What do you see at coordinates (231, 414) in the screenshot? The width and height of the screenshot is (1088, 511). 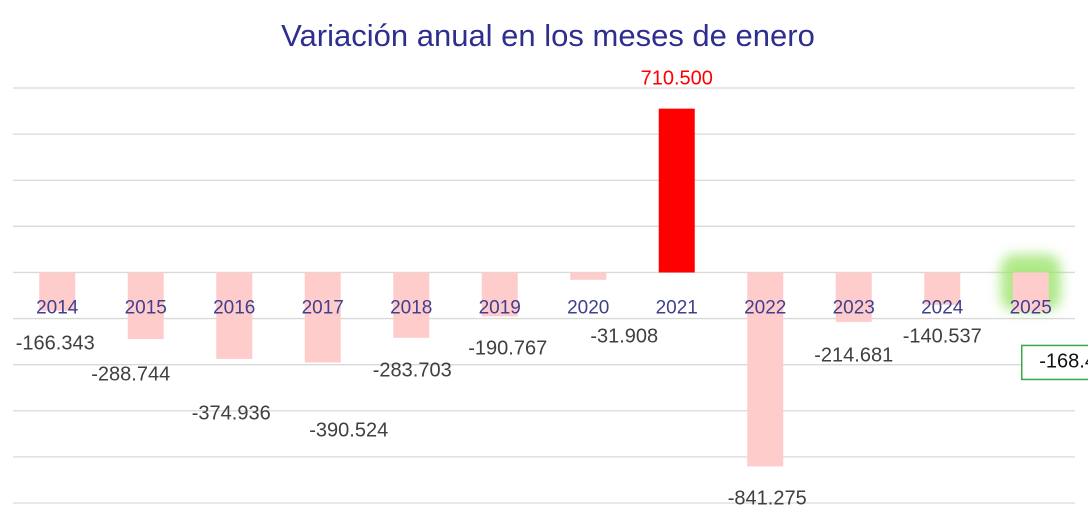 I see `value-label: -374.936` at bounding box center [231, 414].